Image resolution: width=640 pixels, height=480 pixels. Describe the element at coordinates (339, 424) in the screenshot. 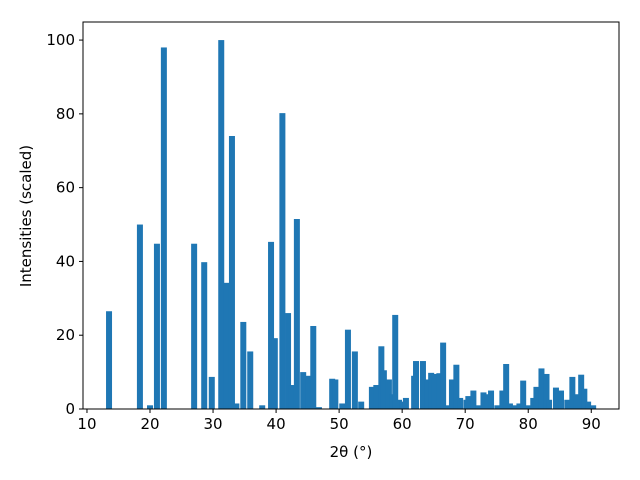

I see `x-tick-label: 50` at that location.